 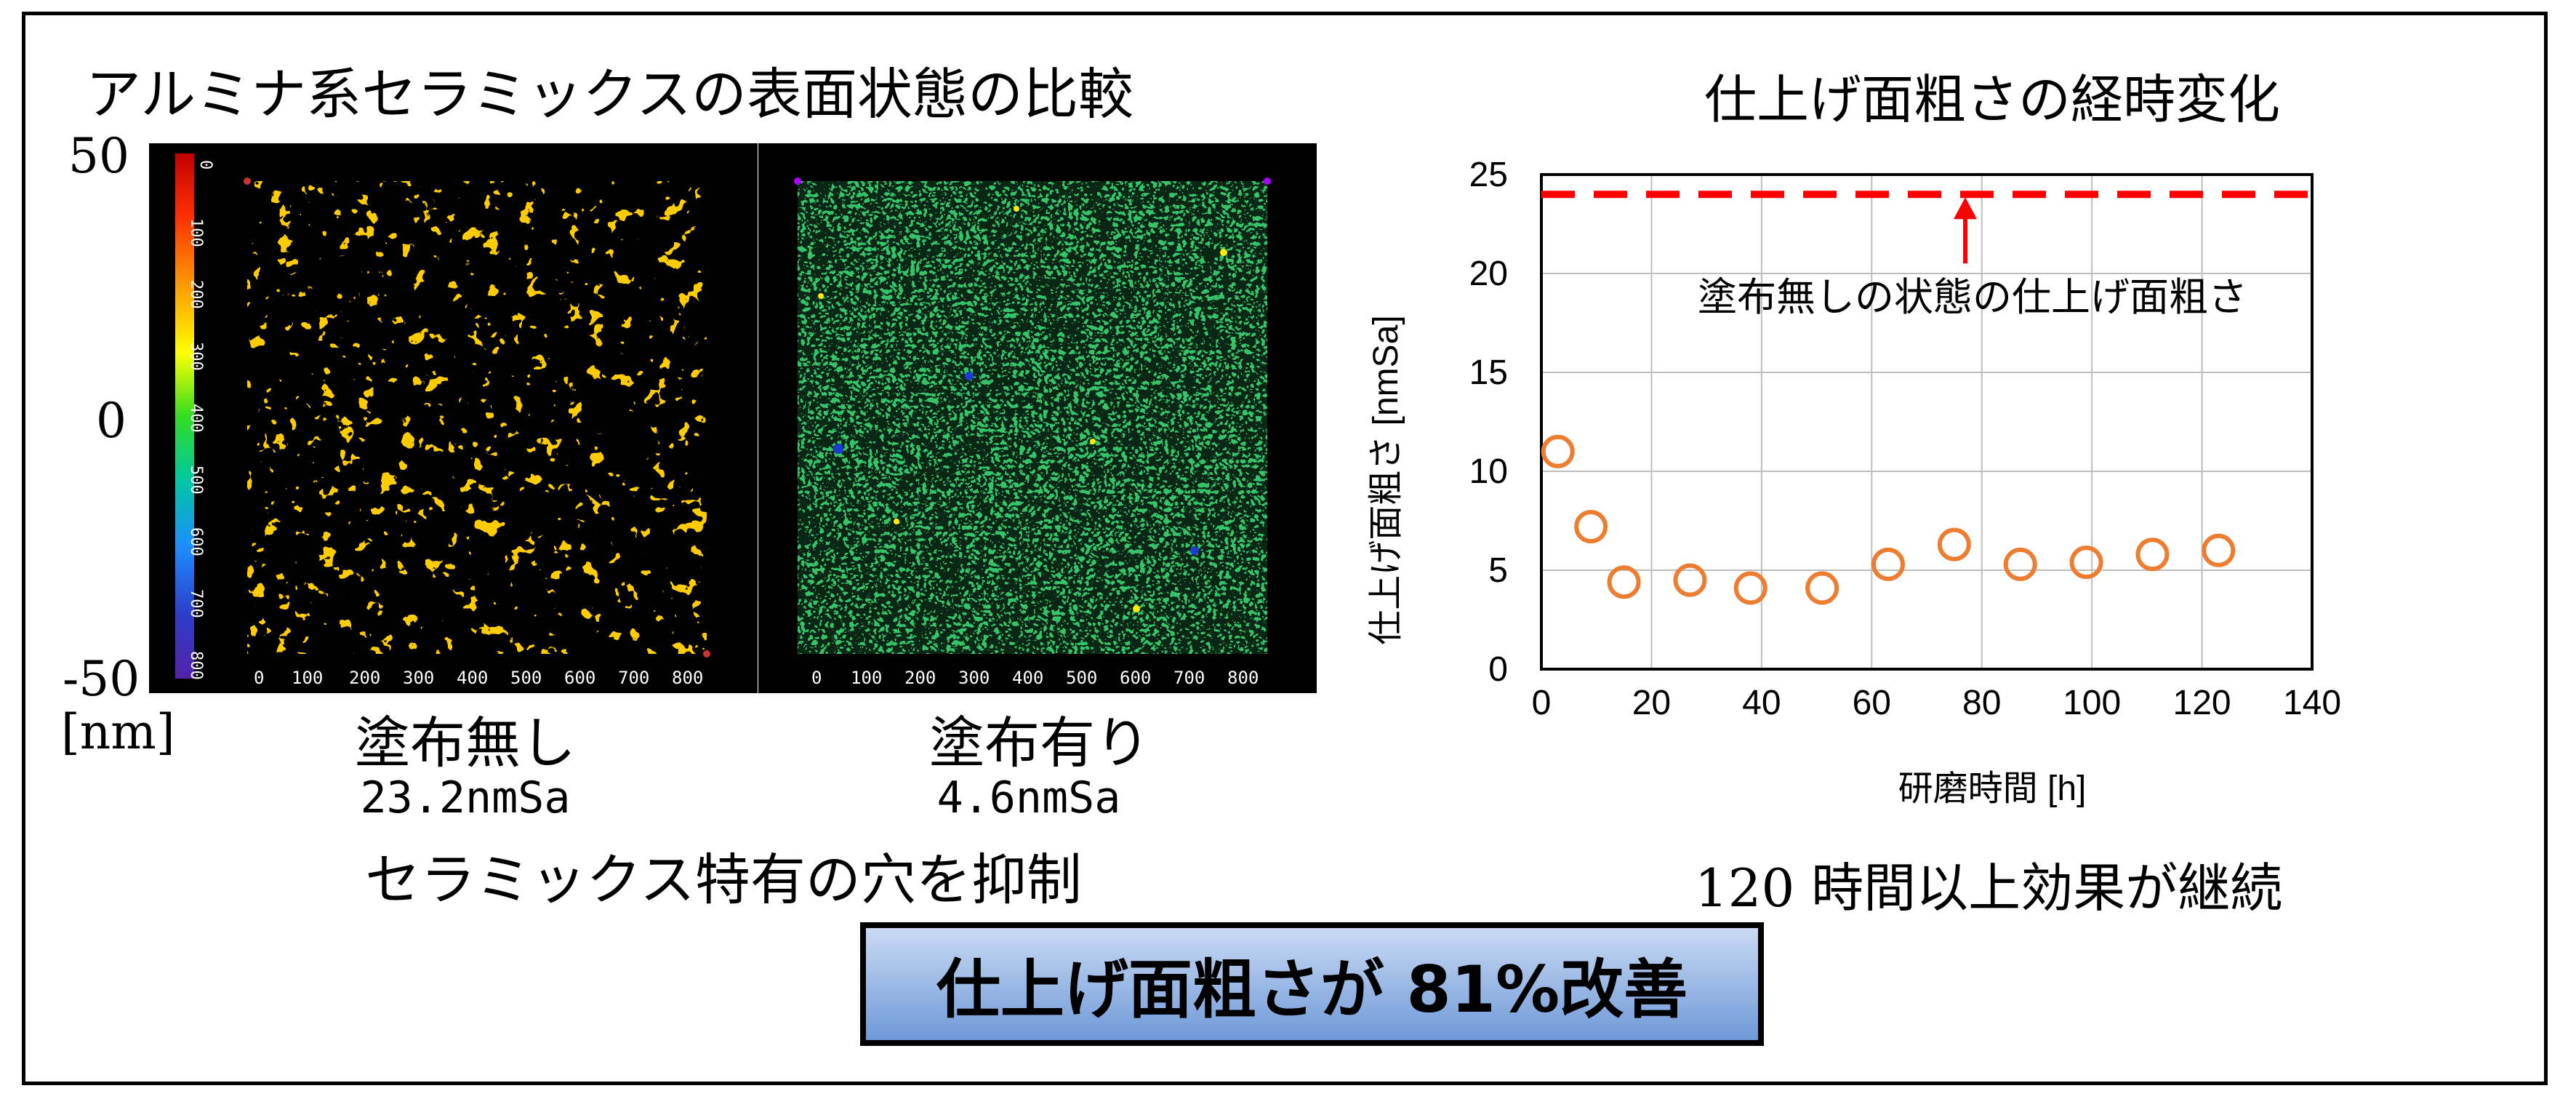 What do you see at coordinates (2092, 703) in the screenshot?
I see `x-tick-label: 100` at bounding box center [2092, 703].